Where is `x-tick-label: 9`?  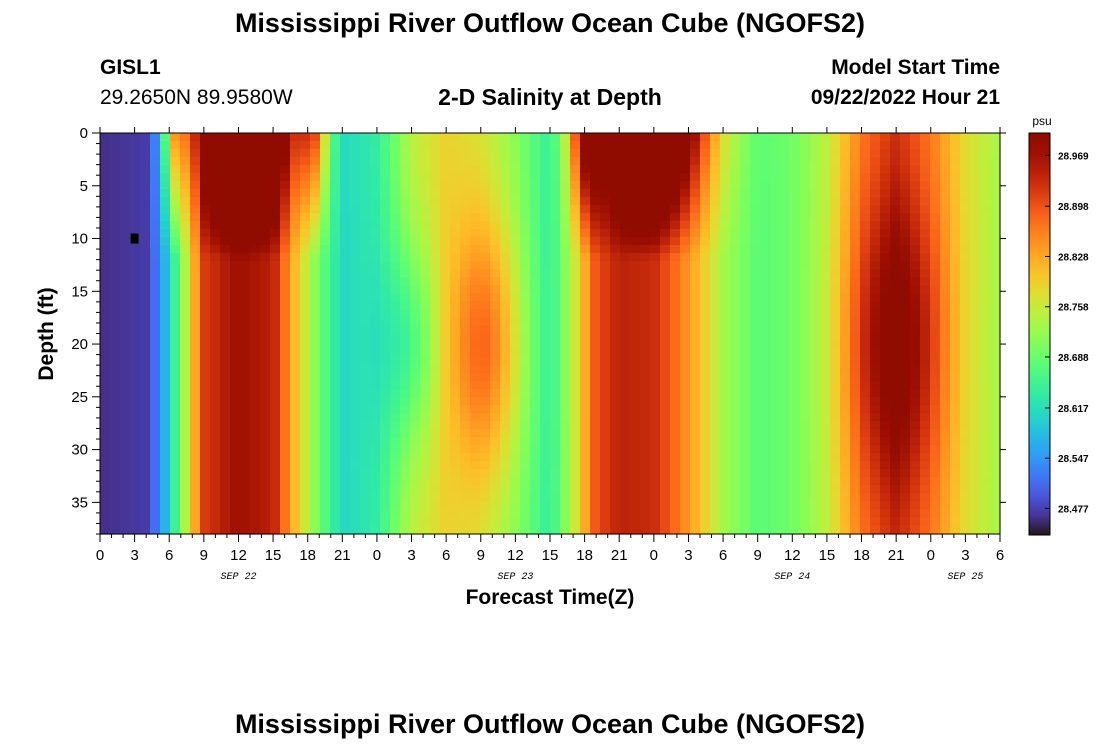
x-tick-label: 9 is located at coordinates (481, 555).